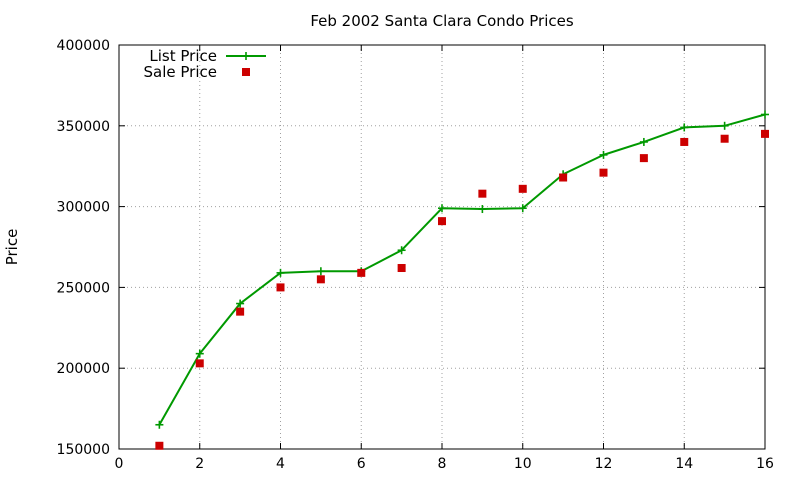 This screenshot has width=800, height=480. What do you see at coordinates (12, 247) in the screenshot?
I see `y-axis-label: Price` at bounding box center [12, 247].